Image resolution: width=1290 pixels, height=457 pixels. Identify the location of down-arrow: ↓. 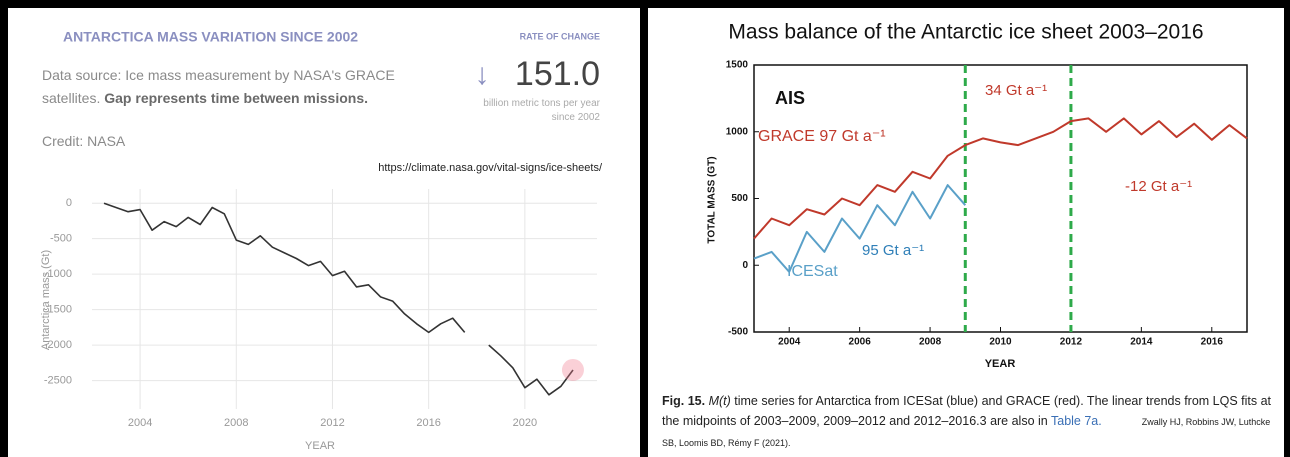
(482, 74).